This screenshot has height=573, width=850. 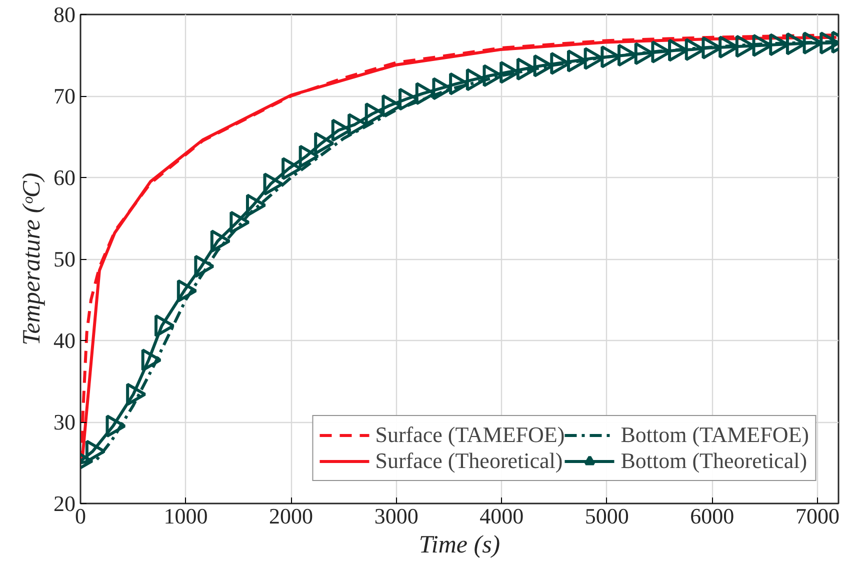 I want to click on y-tick-label: 30, so click(x=65, y=422).